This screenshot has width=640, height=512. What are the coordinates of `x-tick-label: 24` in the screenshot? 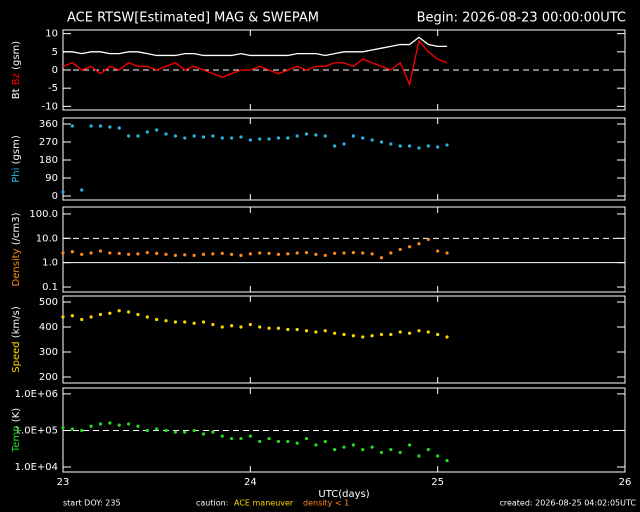 It's located at (250, 482).